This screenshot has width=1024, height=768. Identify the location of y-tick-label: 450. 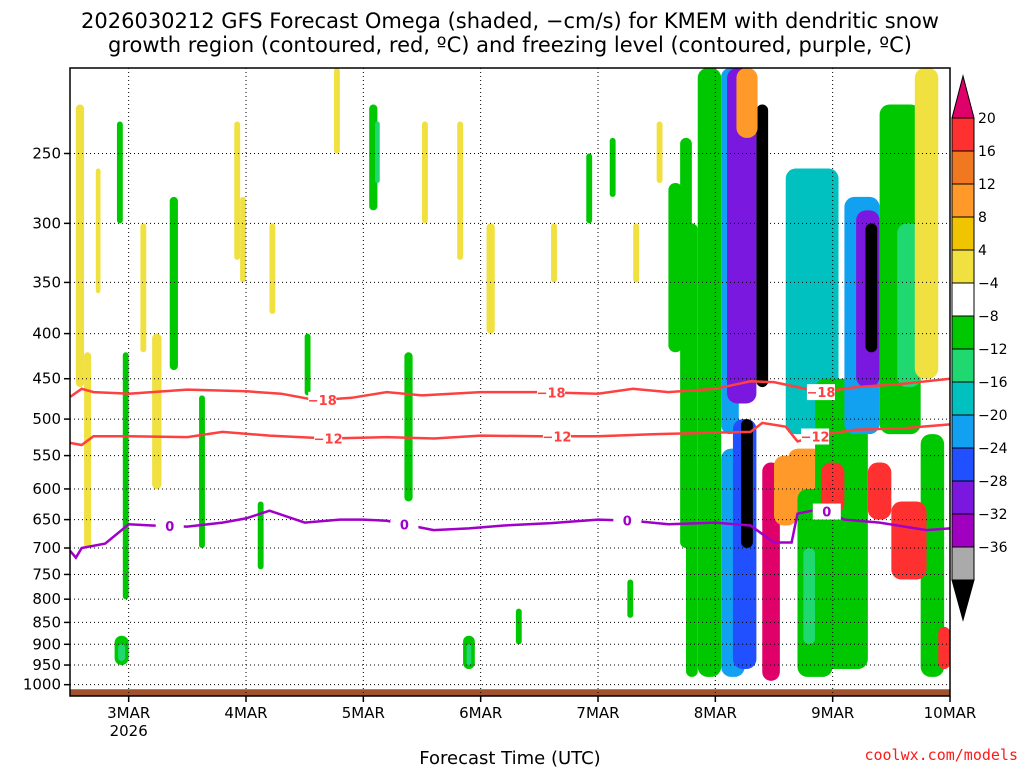
(46, 379).